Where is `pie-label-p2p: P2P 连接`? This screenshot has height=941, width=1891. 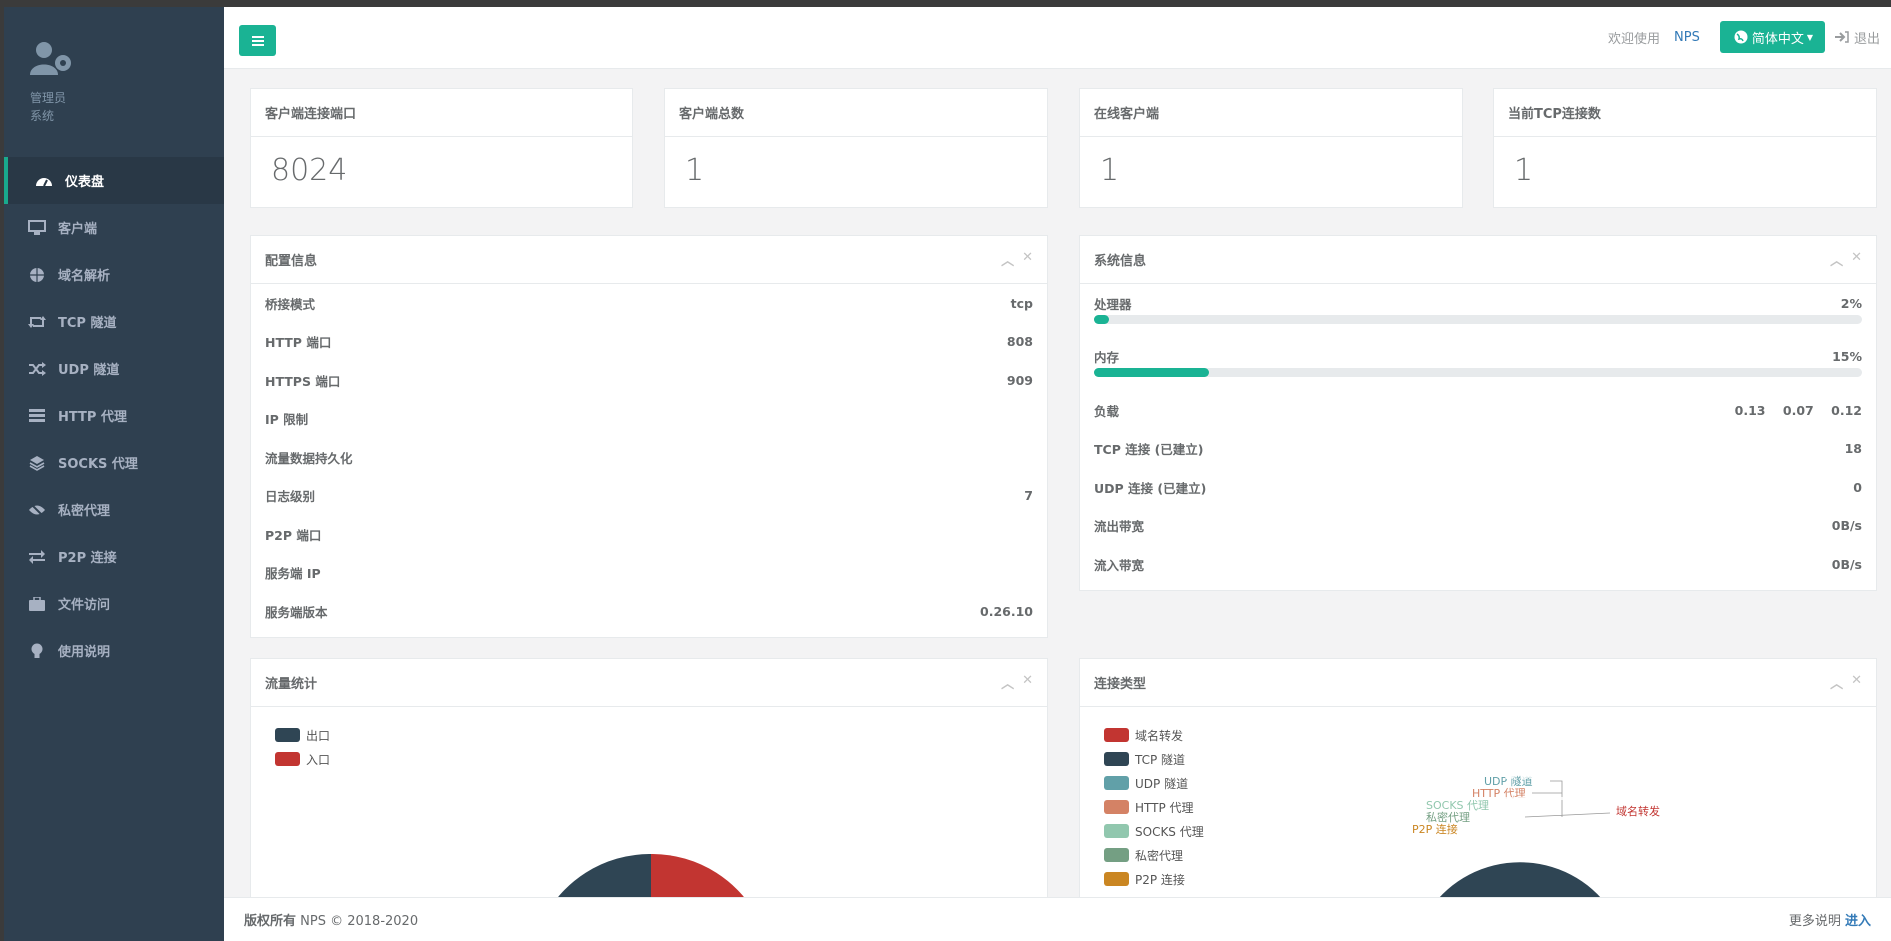
pie-label-p2p: P2P 连接 is located at coordinates (1435, 829).